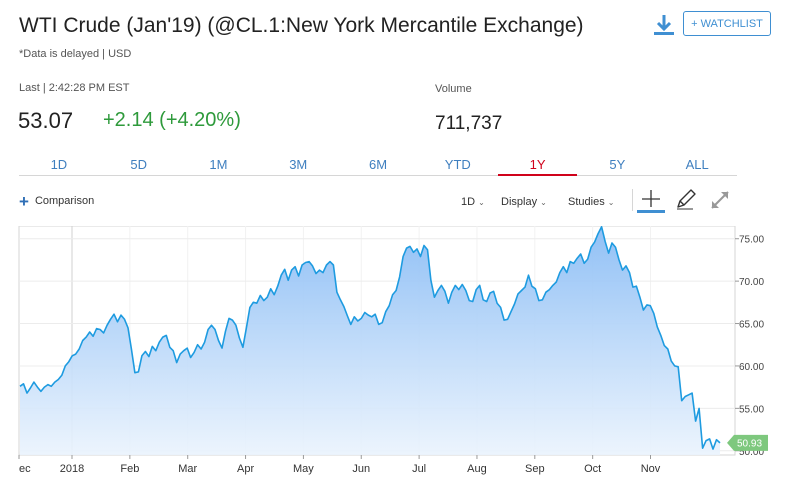 The width and height of the screenshot is (789, 484). Describe the element at coordinates (697, 164) in the screenshot. I see `tab-all: ALL` at that location.